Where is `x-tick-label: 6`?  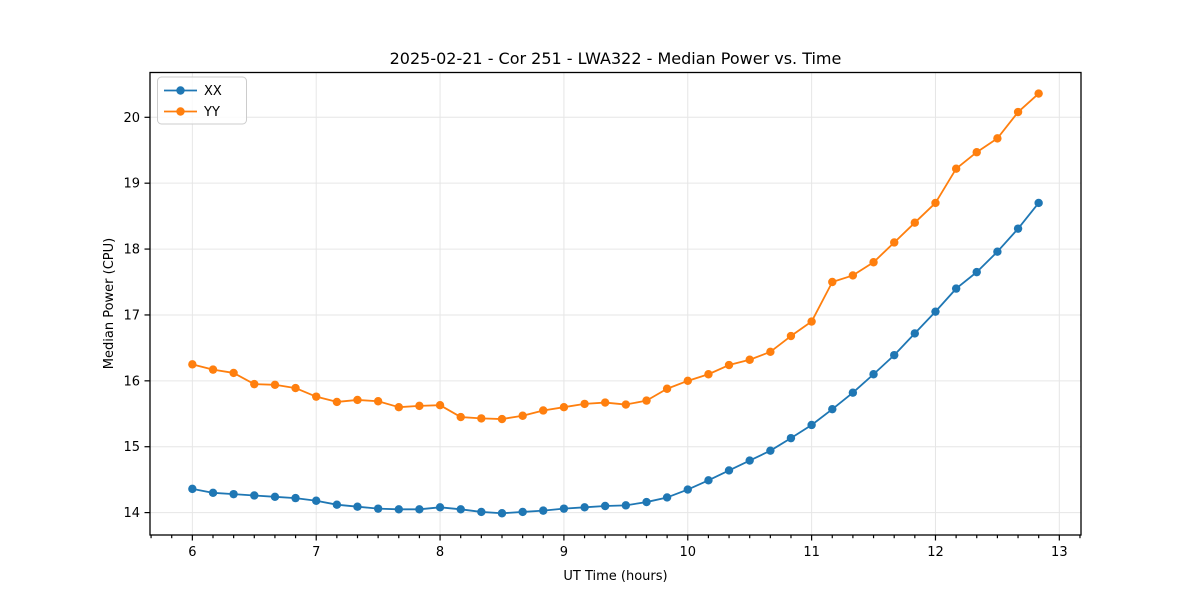 x-tick-label: 6 is located at coordinates (192, 552).